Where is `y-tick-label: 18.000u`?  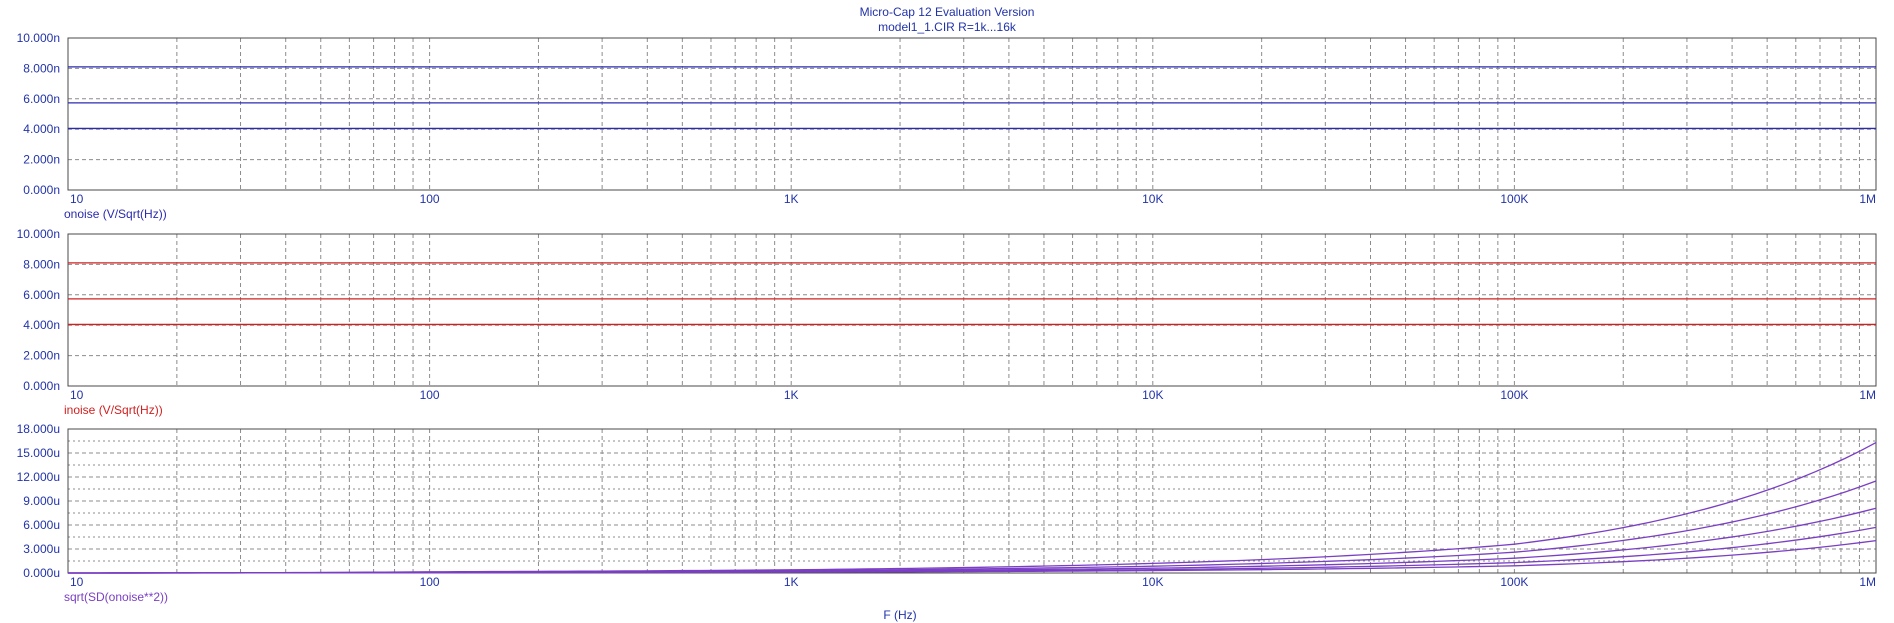
y-tick-label: 18.000u is located at coordinates (38, 429).